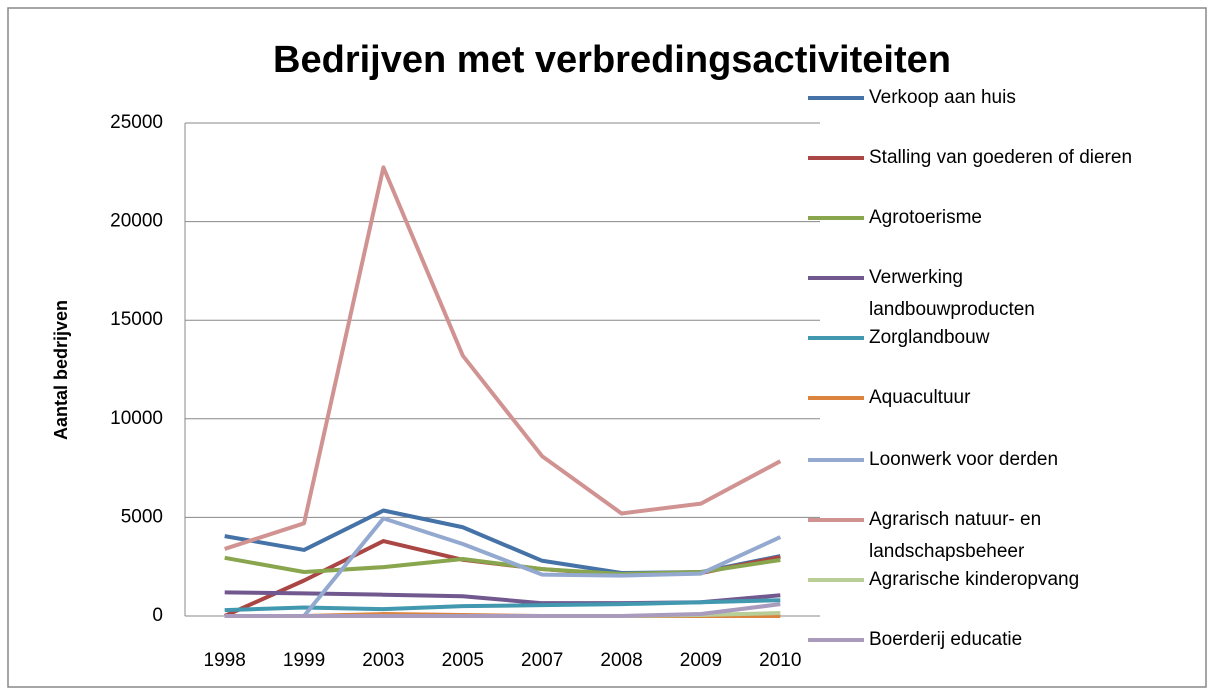  Describe the element at coordinates (136, 221) in the screenshot. I see `y-tick-label: 20000` at that location.